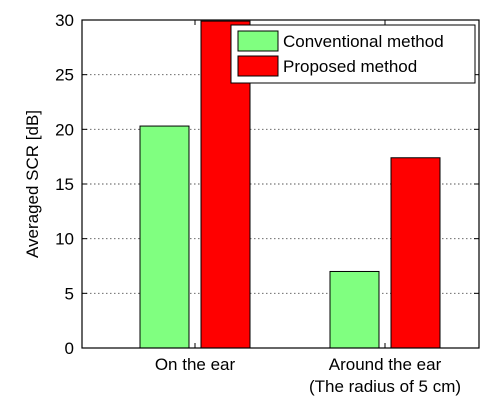  Describe the element at coordinates (32, 184) in the screenshot. I see `y-axis-label: Averaged SCR [dB]` at that location.